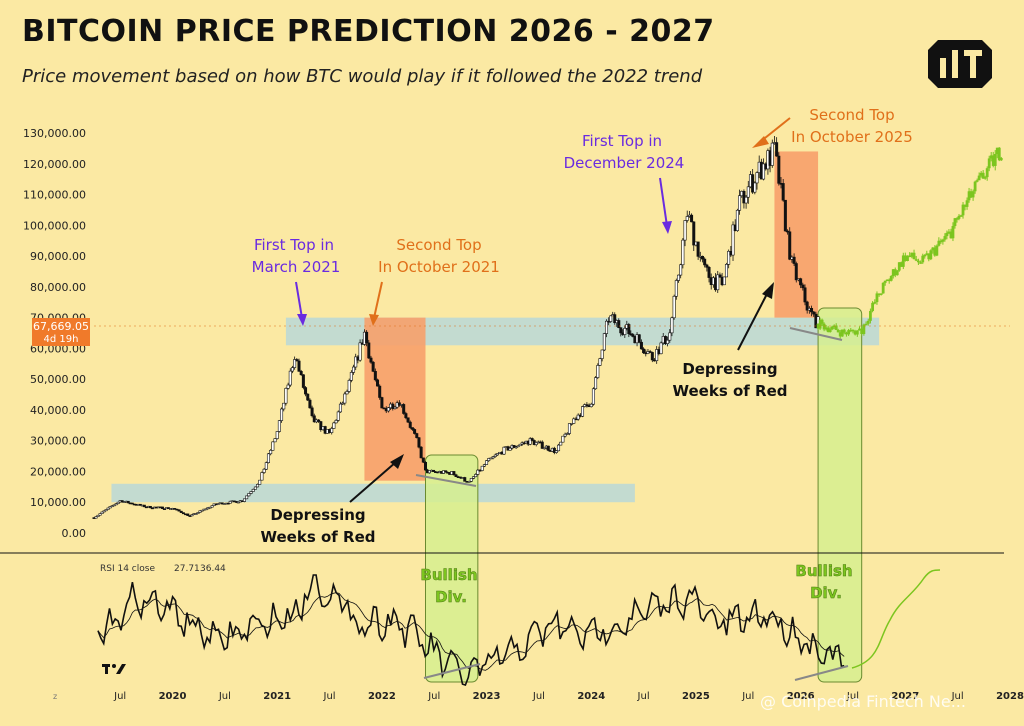 The height and width of the screenshot is (726, 1024). What do you see at coordinates (55, 696) in the screenshot?
I see `timezone-icon: z` at bounding box center [55, 696].